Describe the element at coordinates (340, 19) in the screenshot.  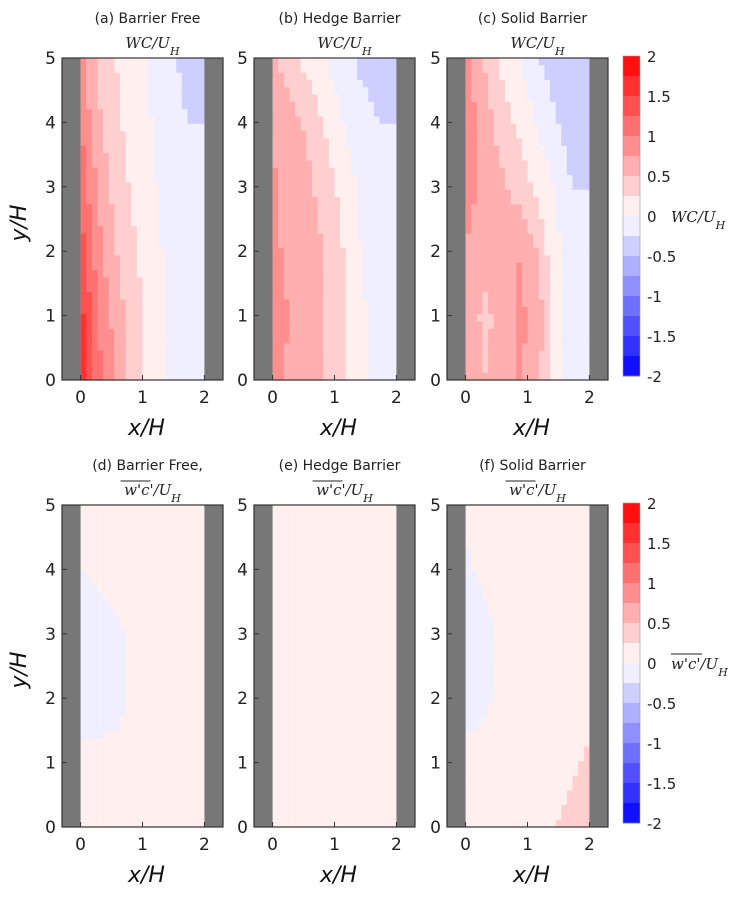
I see `panel-title: (b) Hedge Barrier` at that location.